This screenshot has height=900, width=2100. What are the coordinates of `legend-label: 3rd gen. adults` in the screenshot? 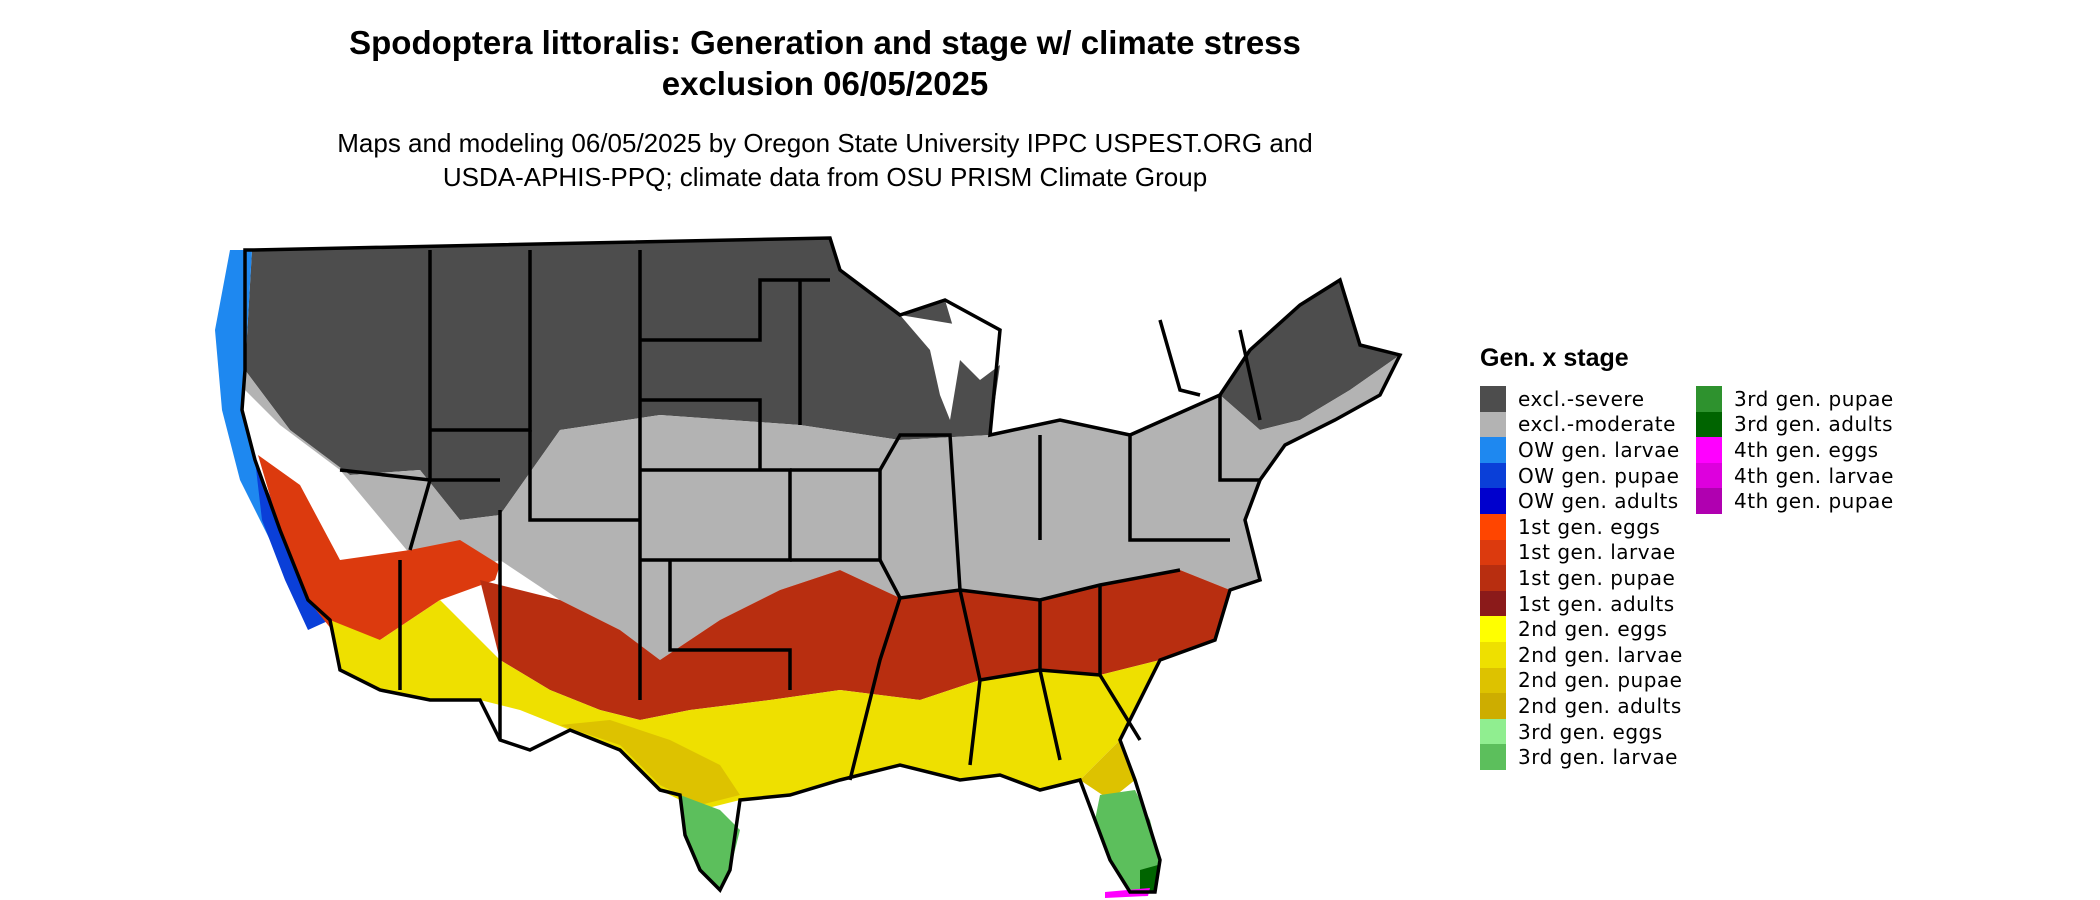 It's located at (1813, 424).